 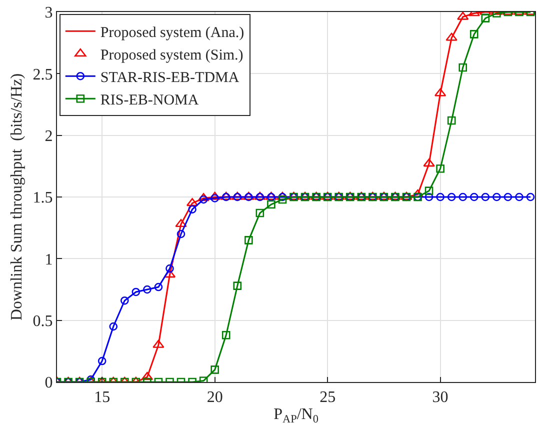 What do you see at coordinates (172, 55) in the screenshot?
I see `legend-label: Proposed system (Sim.)` at bounding box center [172, 55].